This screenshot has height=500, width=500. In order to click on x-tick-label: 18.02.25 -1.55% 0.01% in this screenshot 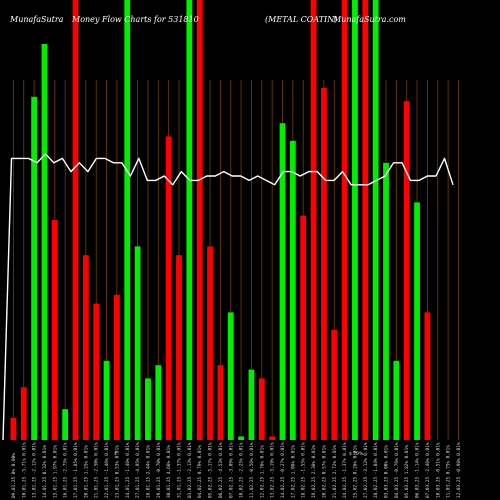, I will do `click(304, 470)`.